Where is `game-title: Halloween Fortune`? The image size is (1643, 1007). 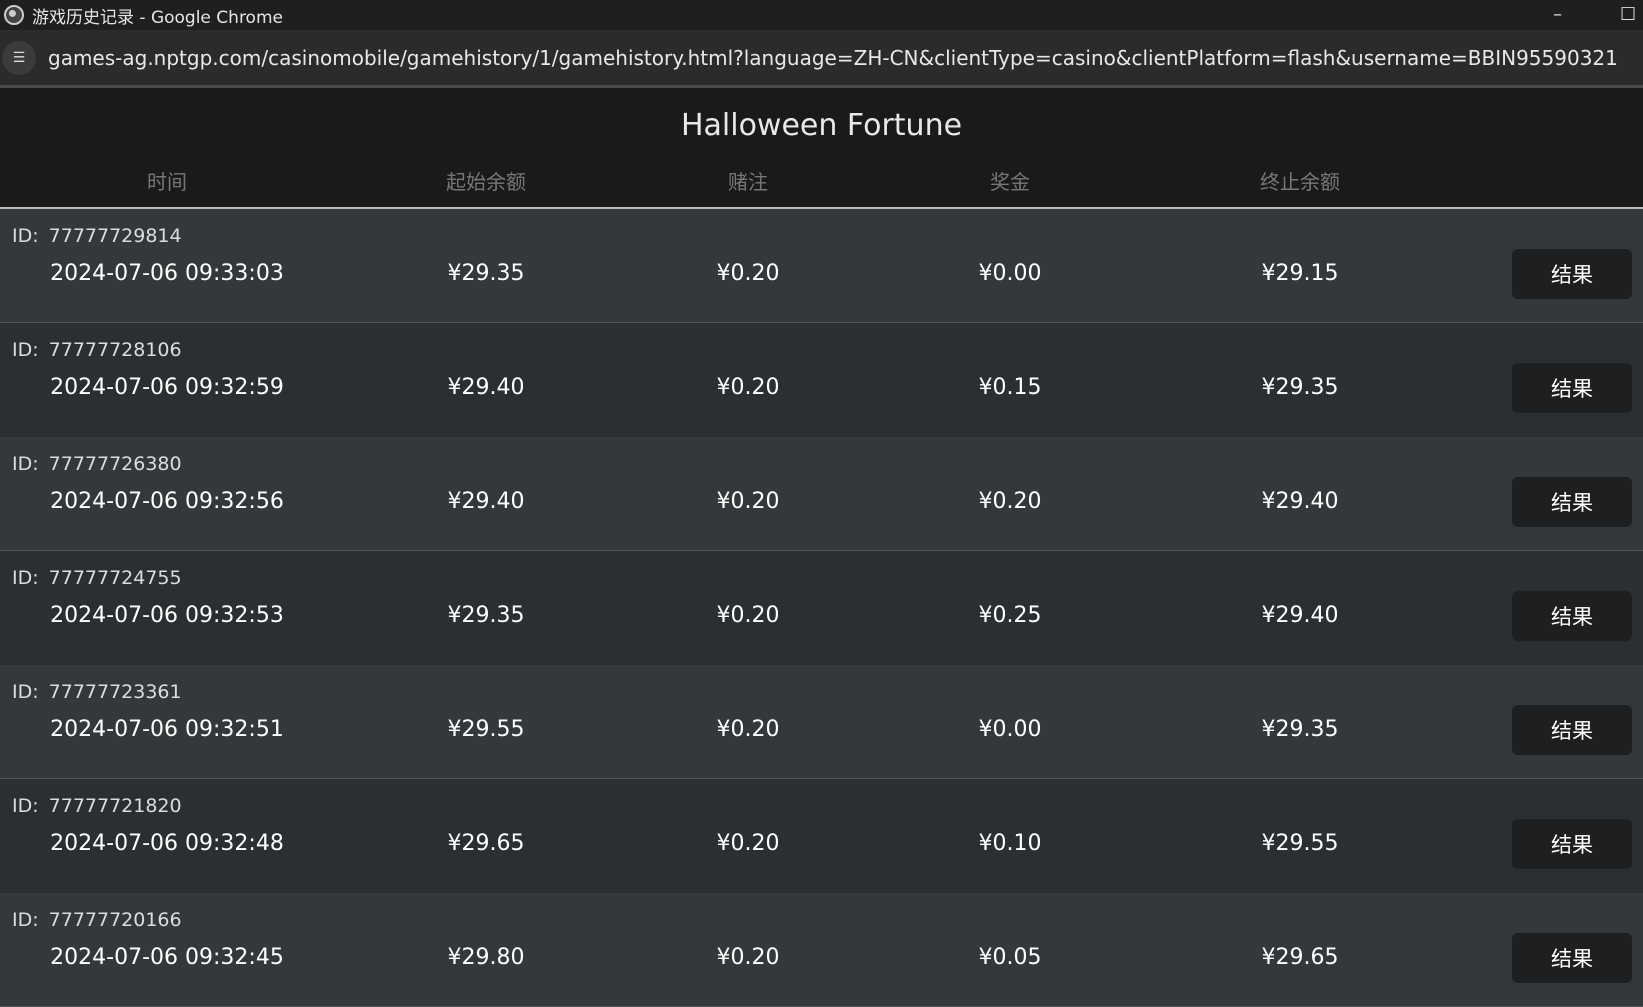 game-title: Halloween Fortune is located at coordinates (821, 125).